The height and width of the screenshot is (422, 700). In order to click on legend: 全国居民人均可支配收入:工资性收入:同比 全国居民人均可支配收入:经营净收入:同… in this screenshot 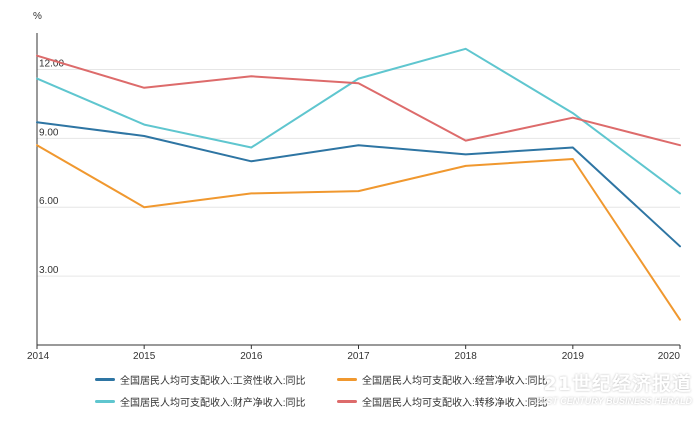, I will do `click(345, 390)`.